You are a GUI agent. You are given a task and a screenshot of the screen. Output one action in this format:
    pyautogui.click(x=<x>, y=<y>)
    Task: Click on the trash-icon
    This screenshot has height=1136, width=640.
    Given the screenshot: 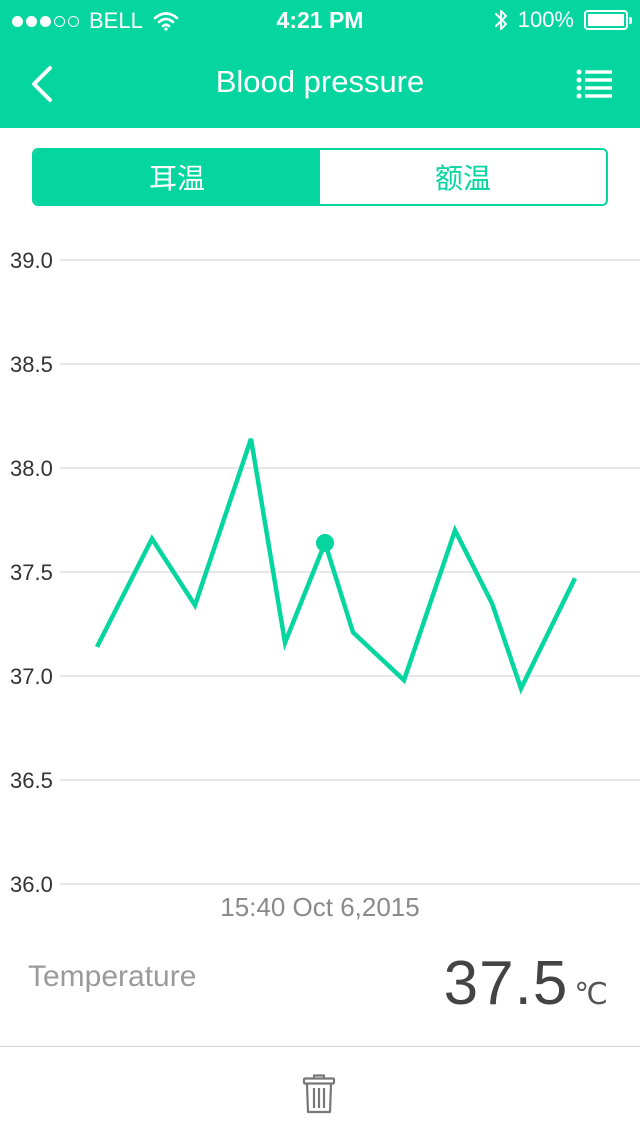 What is the action you would take?
    pyautogui.click(x=319, y=1094)
    